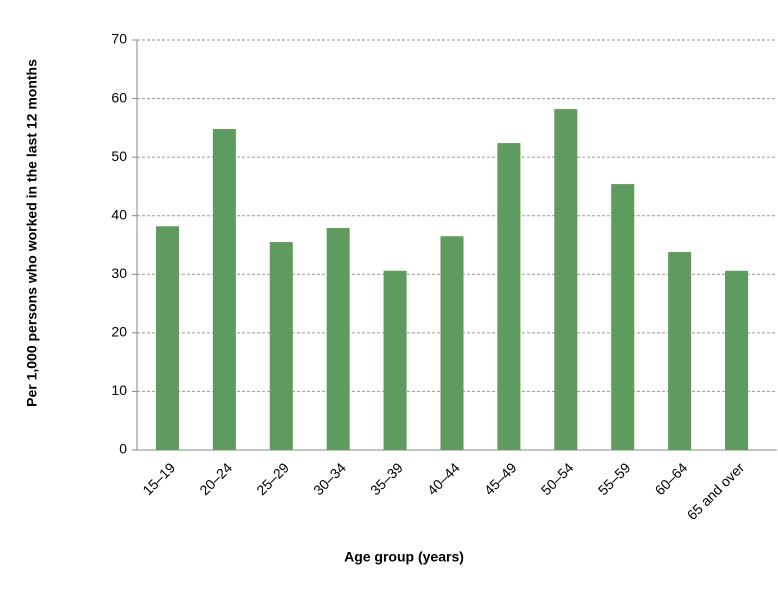  Describe the element at coordinates (671, 478) in the screenshot. I see `x-tick-label: 60–64` at that location.